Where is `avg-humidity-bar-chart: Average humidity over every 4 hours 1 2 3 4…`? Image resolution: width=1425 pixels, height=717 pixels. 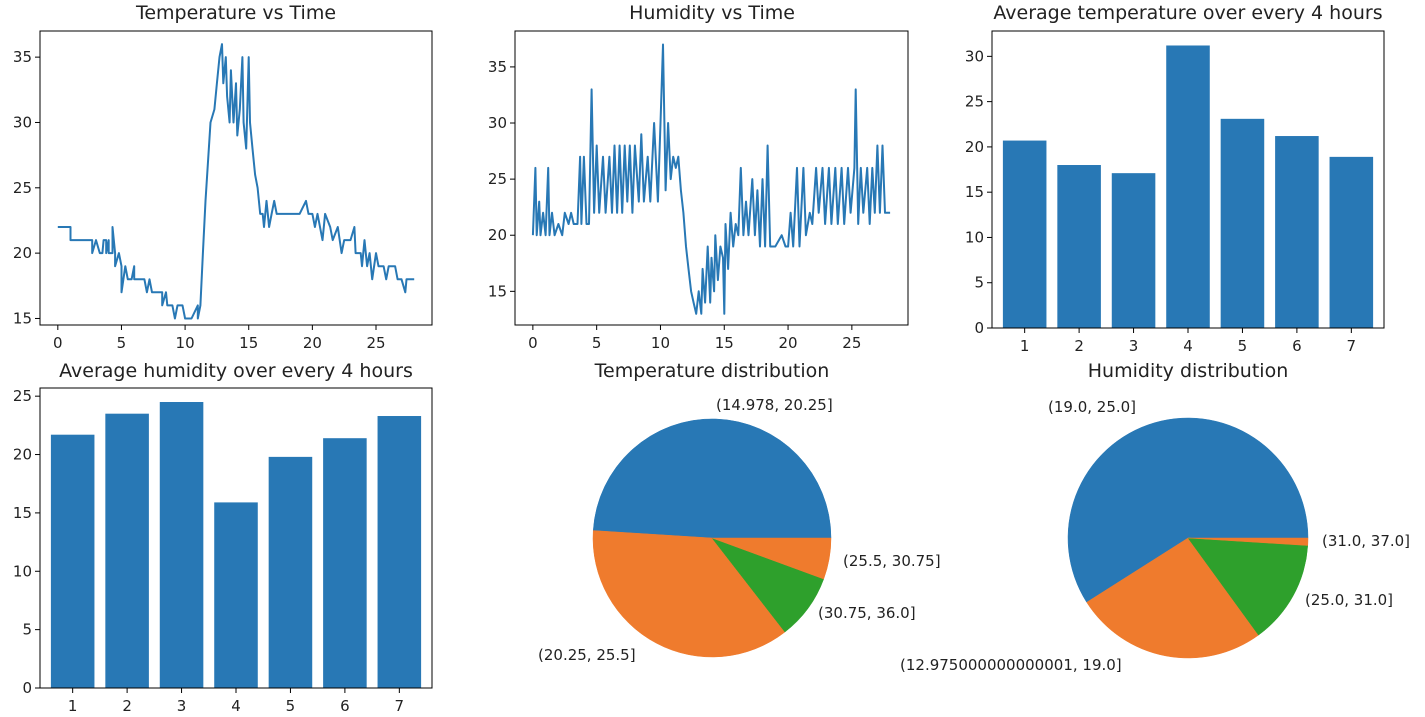
avg-humidity-bar-chart: Average humidity over every 4 hours 1 2 3 4… is located at coordinates (223, 537).